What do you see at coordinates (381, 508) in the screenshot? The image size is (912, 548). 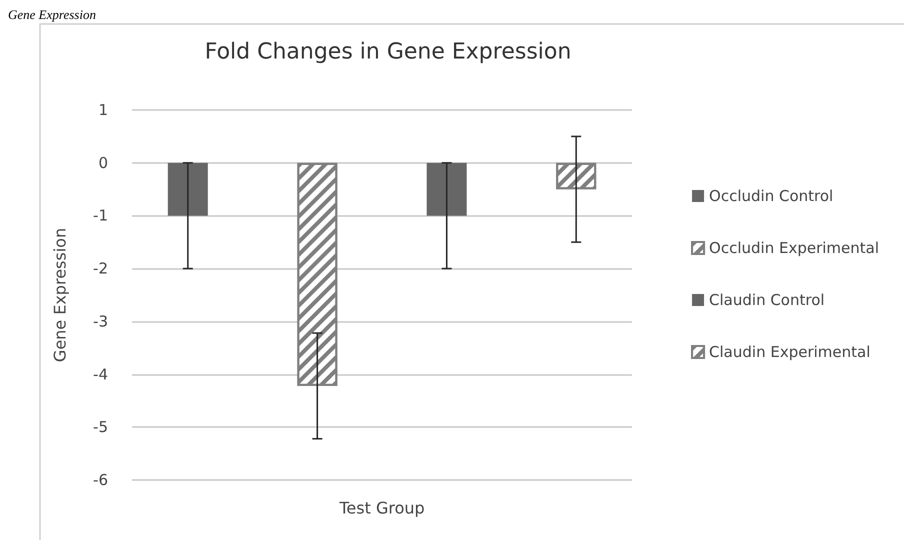 I see `x-tick-label: Test Group` at bounding box center [381, 508].